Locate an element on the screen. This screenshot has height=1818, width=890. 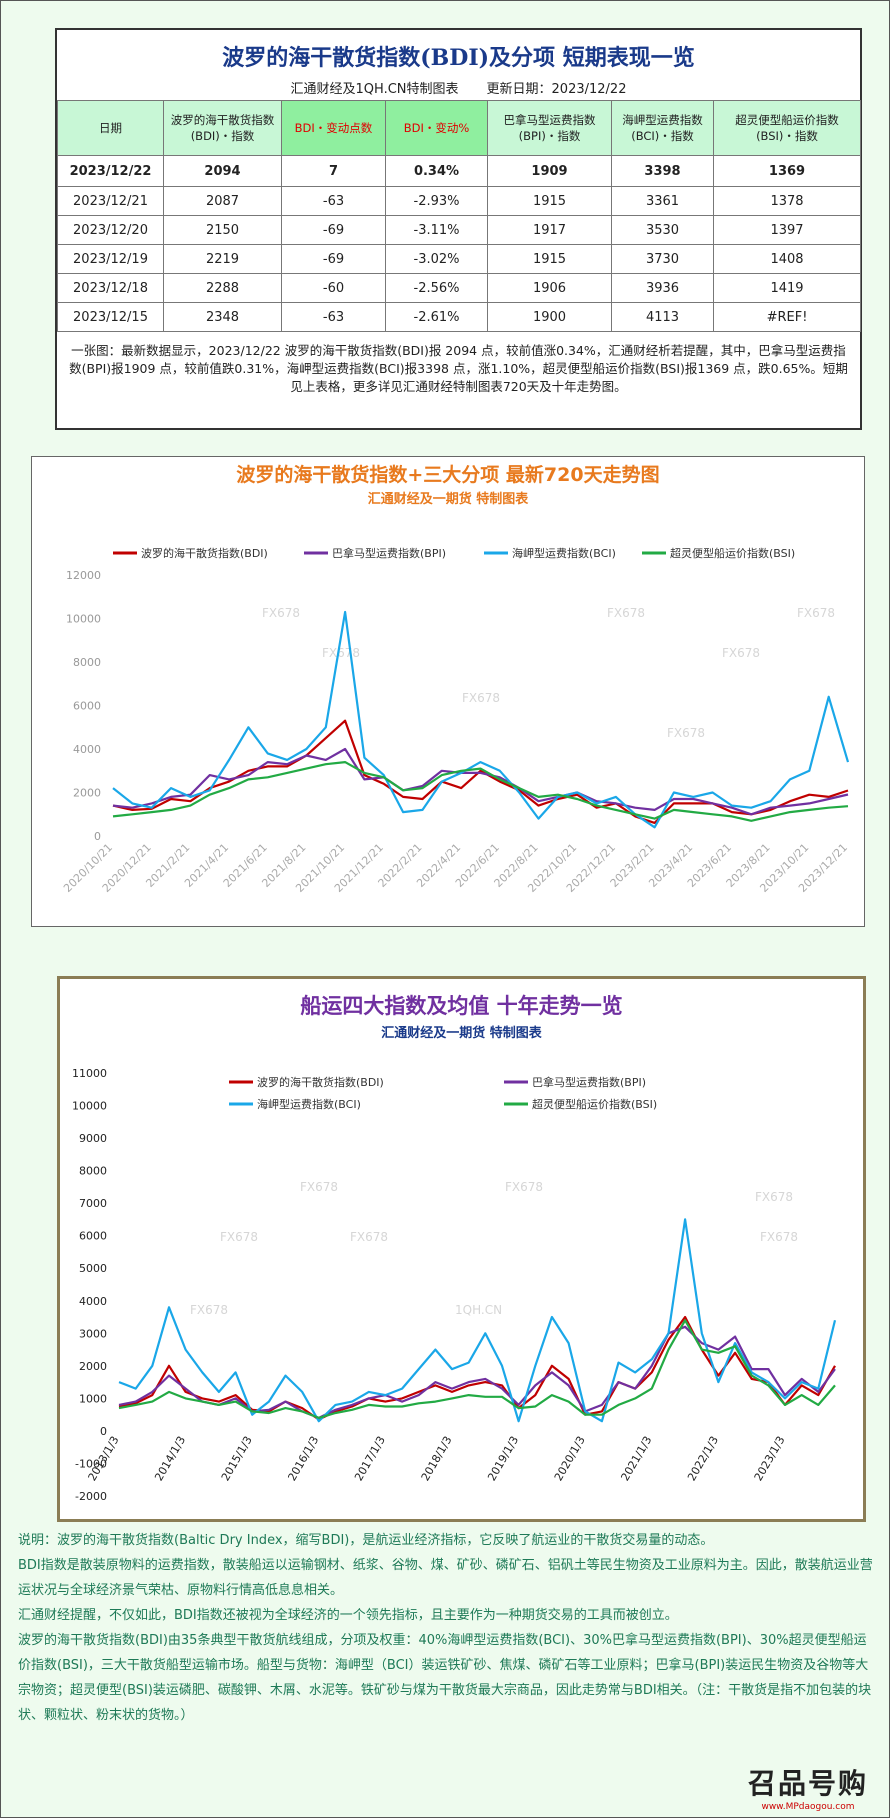
panel-subtitle: 汇通财经及1QH.CN特制图表 更新日期：2023/12/22 is located at coordinates (458, 87).